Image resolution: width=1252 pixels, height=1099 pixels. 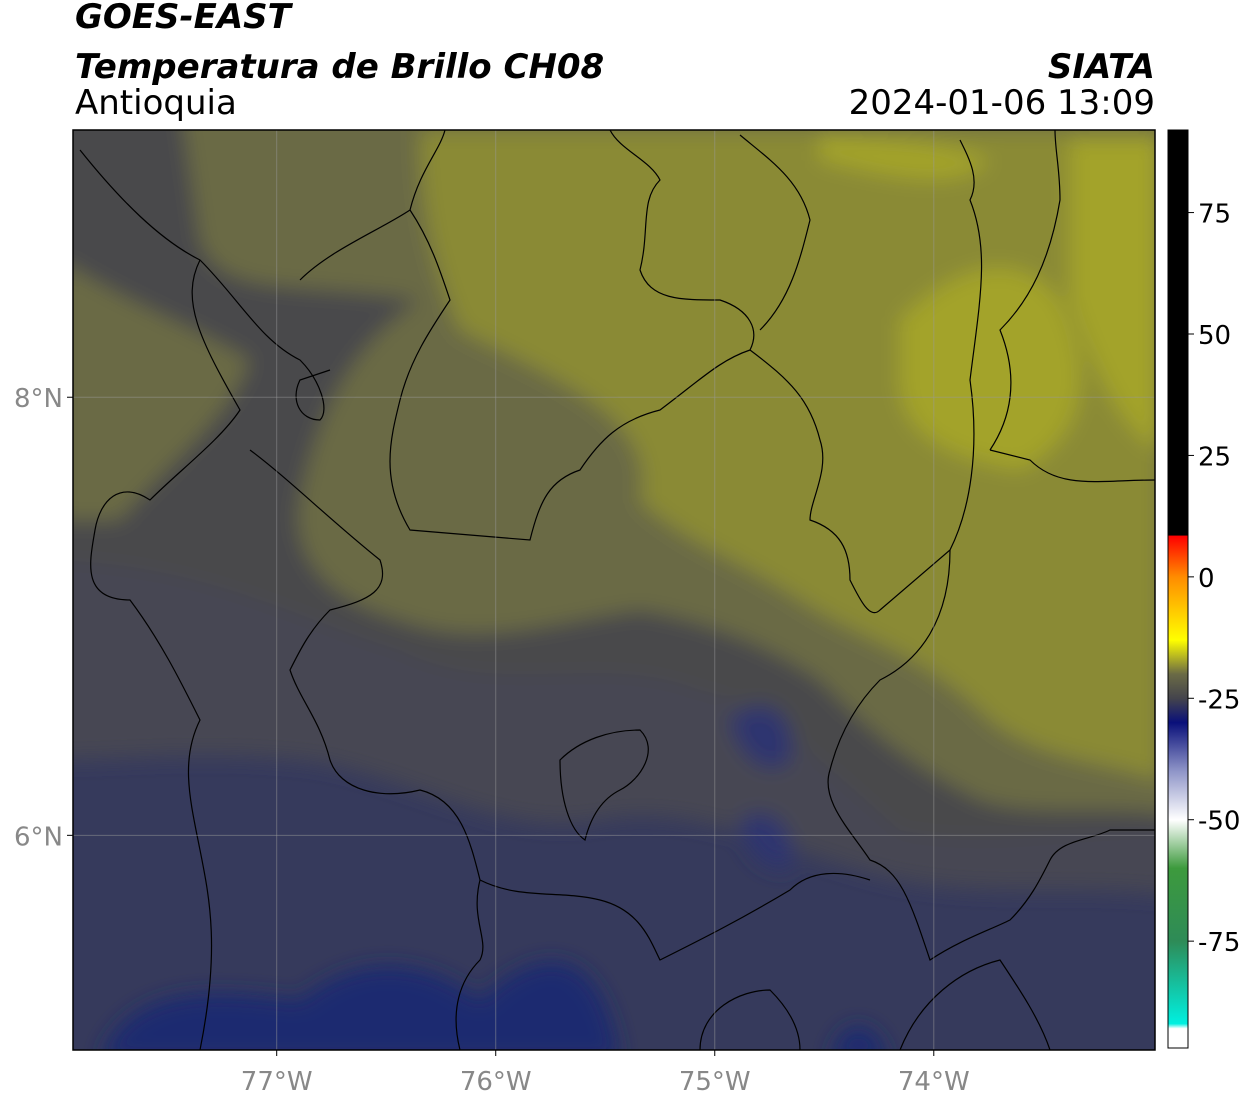 I want to click on colorbar-tick-label: 50, so click(x=1214, y=336).